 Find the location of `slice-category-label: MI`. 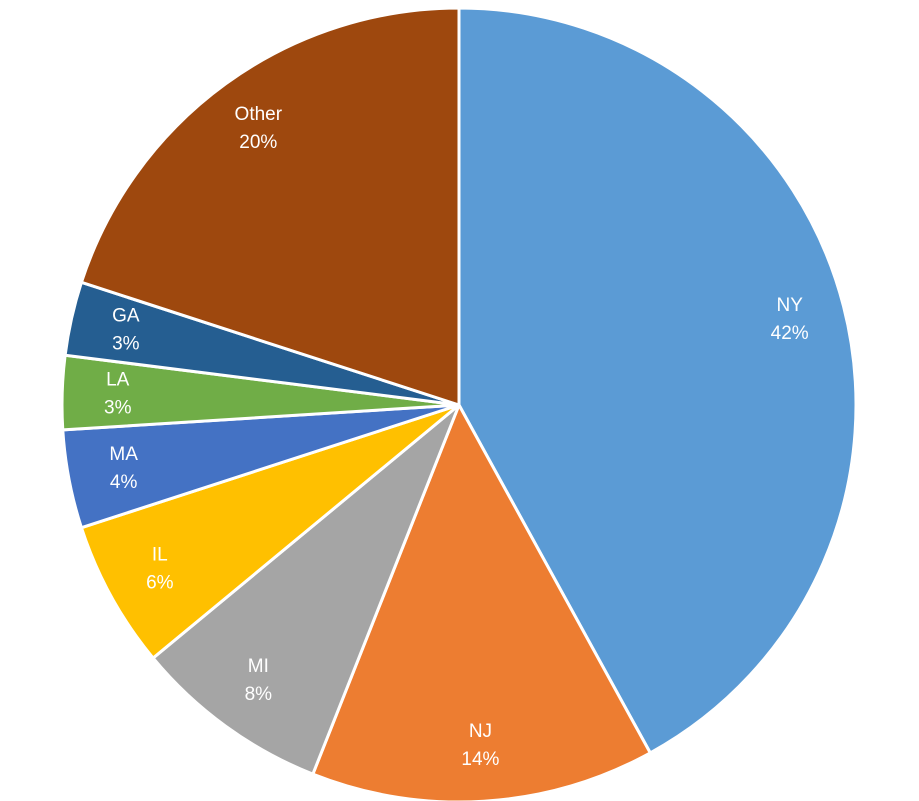

slice-category-label: MI is located at coordinates (258, 666).